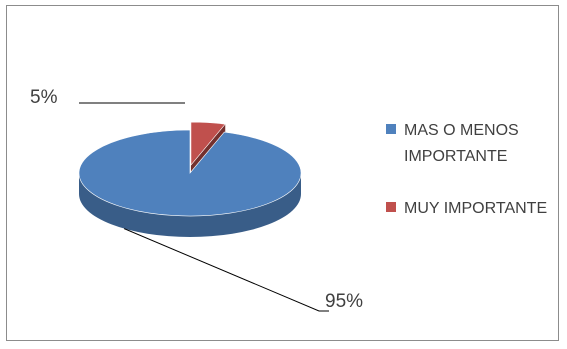  I want to click on legend-item-muy-importante: MUY IMPORTANTE, so click(470, 209).